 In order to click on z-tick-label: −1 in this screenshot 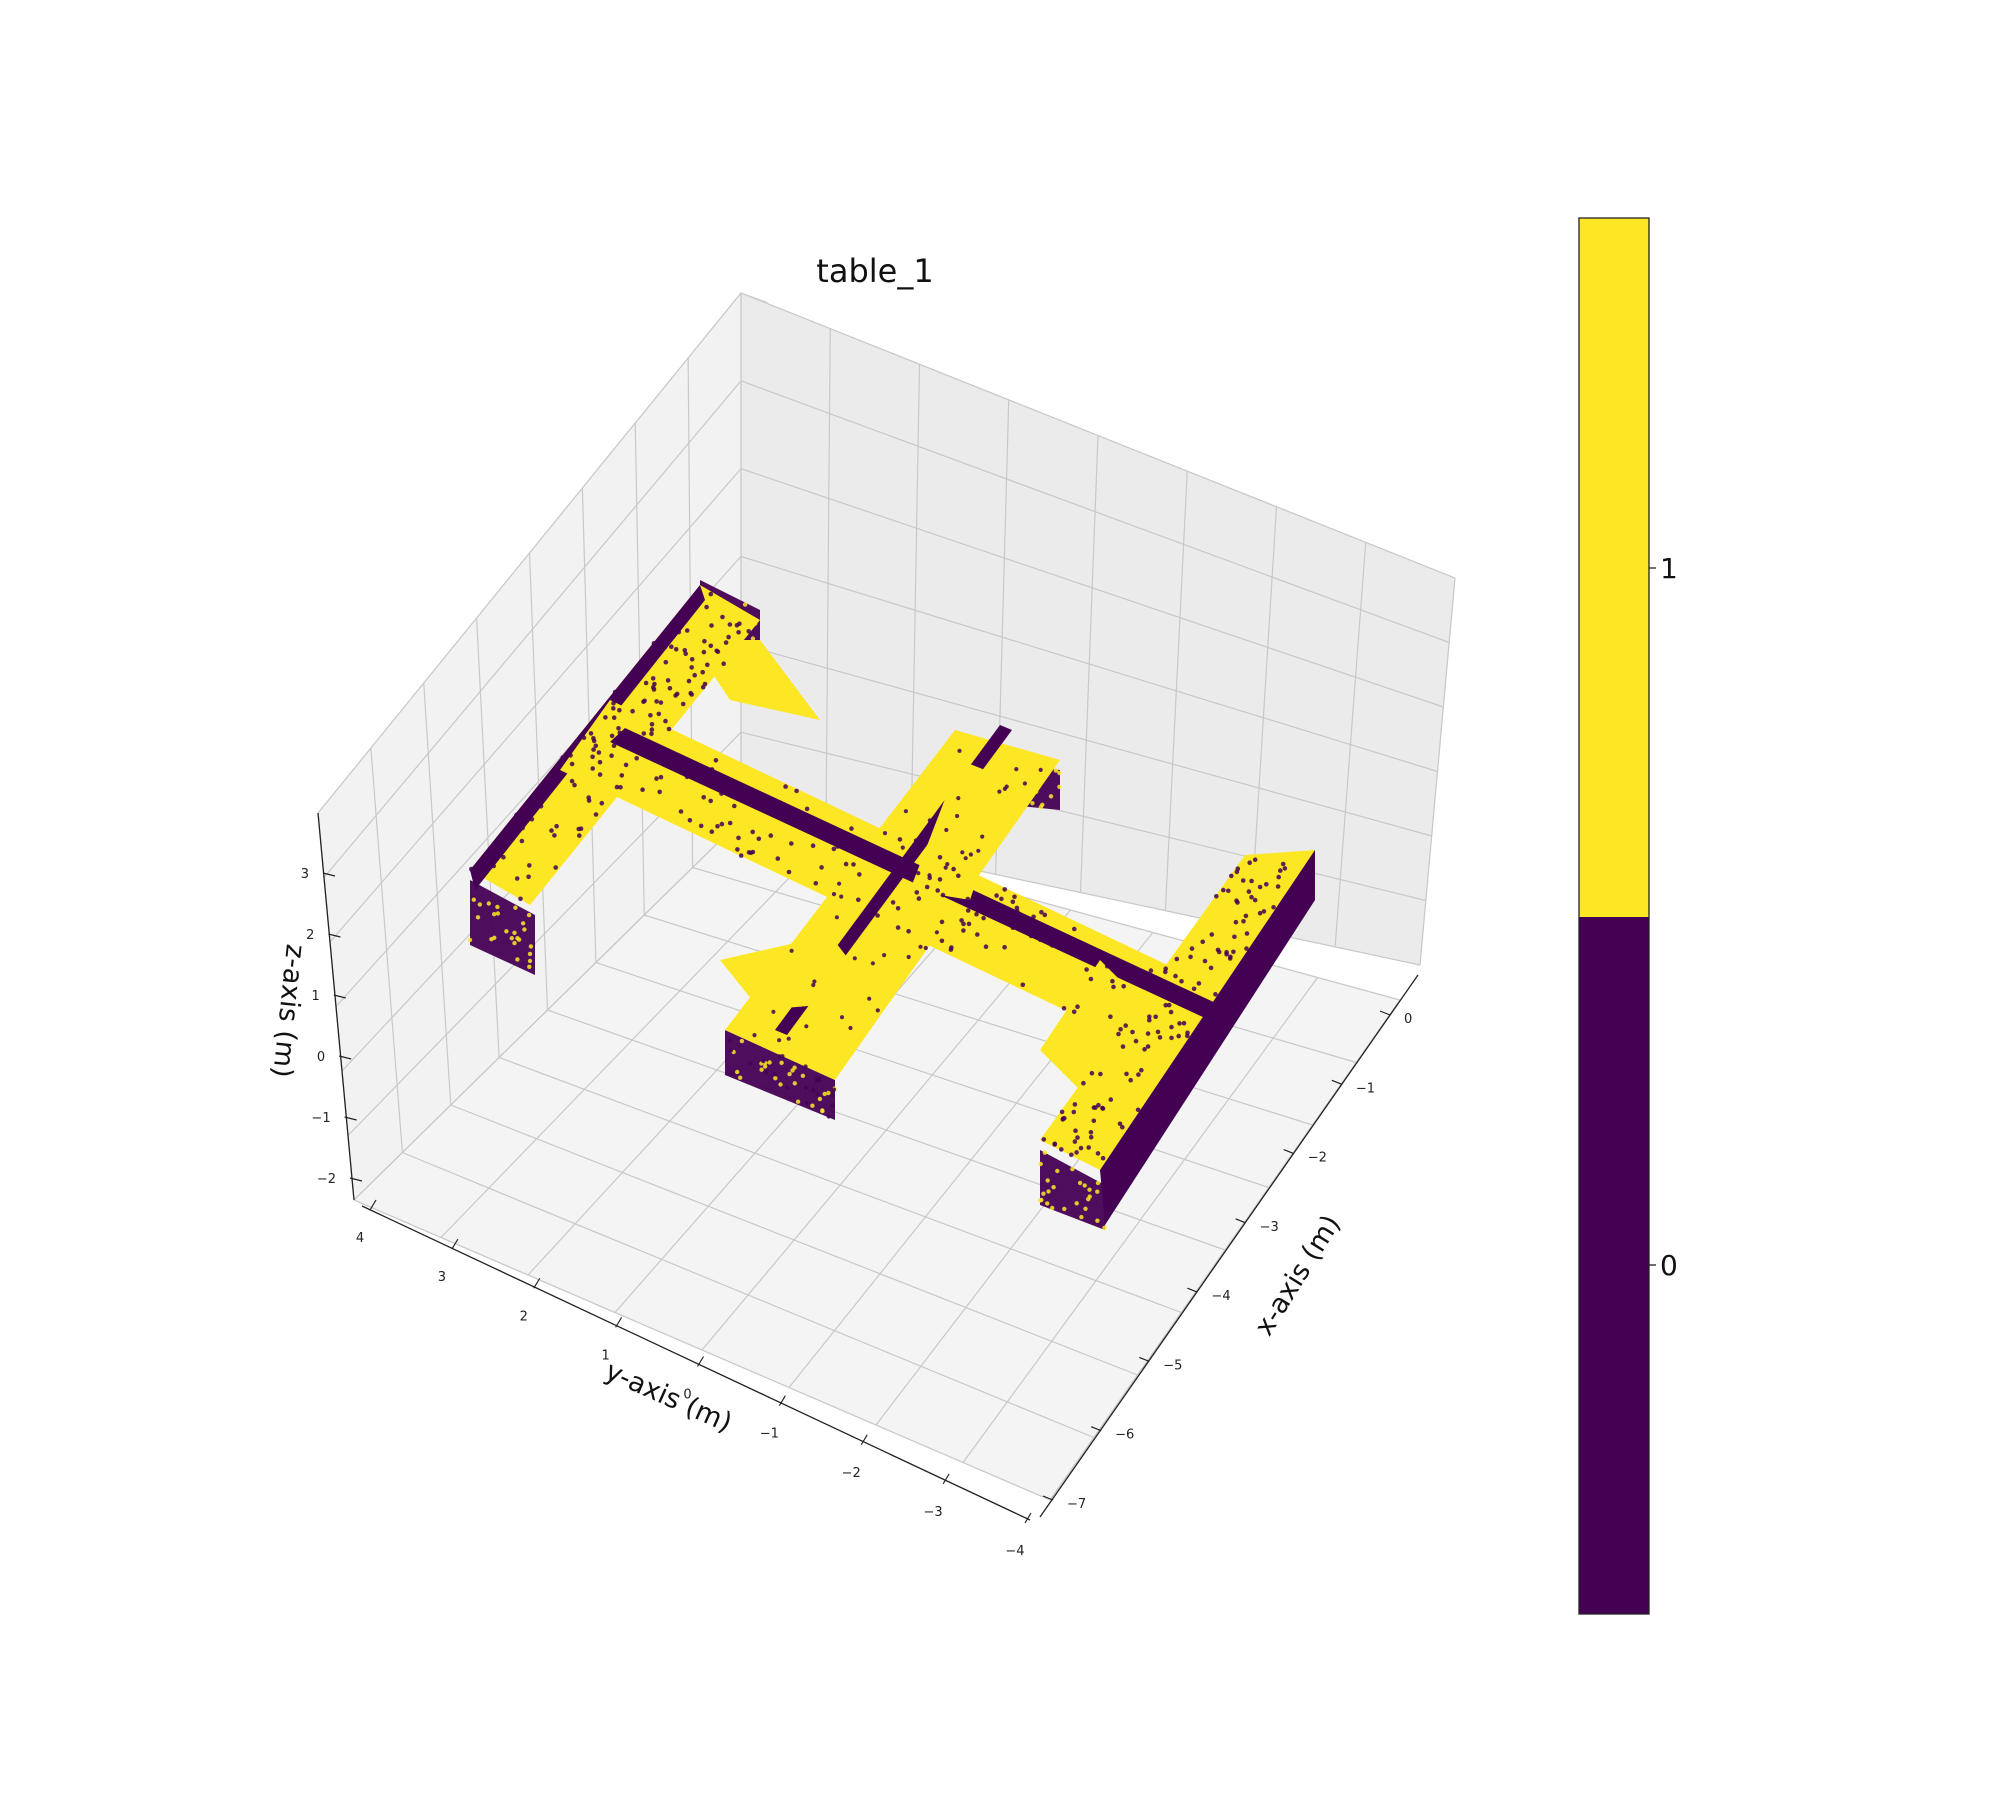, I will do `click(320, 1118)`.